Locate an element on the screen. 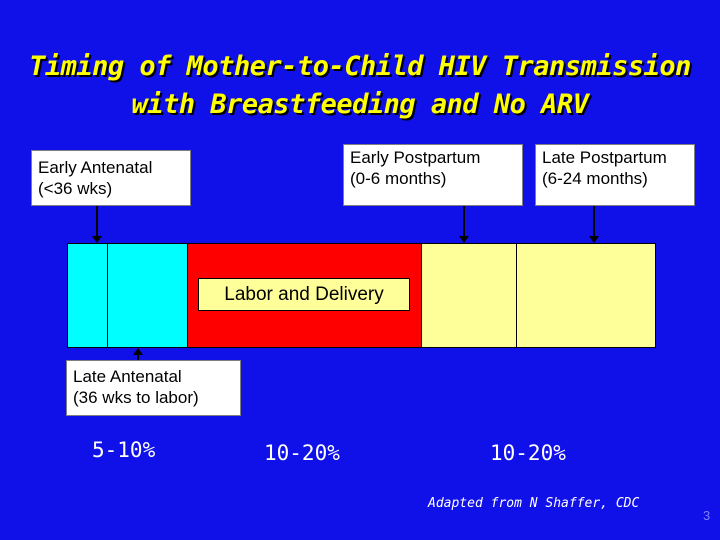 The image size is (720, 540). late-antenatal-line-1: Late Antenatal is located at coordinates (127, 376).